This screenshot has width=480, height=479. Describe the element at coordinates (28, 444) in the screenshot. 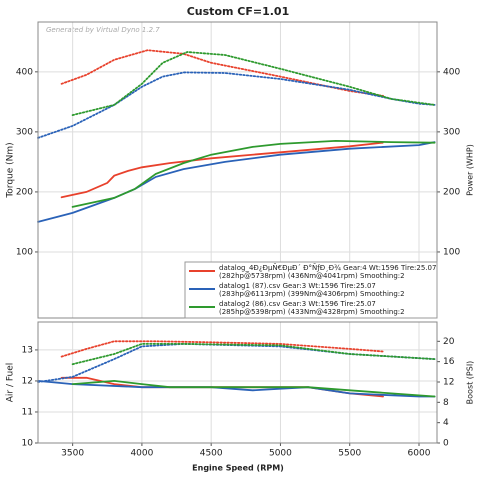

I see `y-tick-label: 10` at that location.